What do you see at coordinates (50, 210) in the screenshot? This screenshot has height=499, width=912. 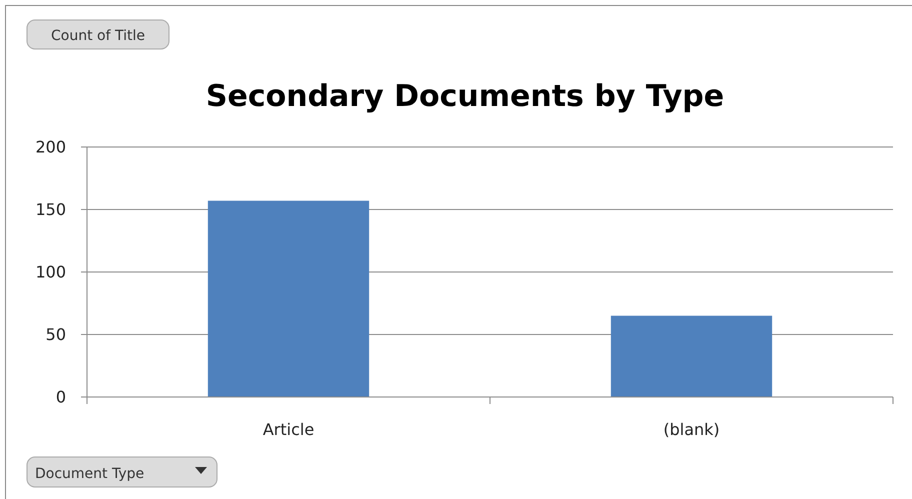 I see `y-tick-label: 150` at bounding box center [50, 210].